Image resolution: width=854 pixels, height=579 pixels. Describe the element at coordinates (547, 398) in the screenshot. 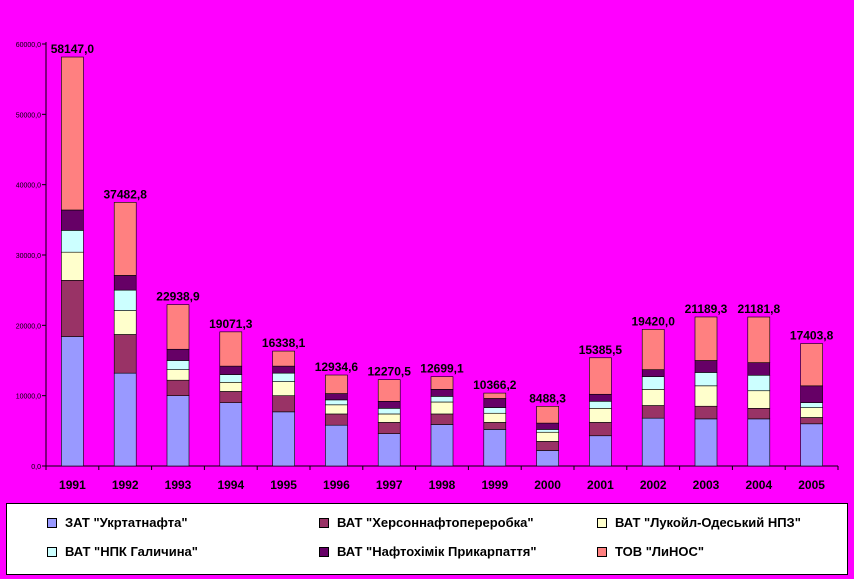

I see `total-data-label: 8488,3` at that location.